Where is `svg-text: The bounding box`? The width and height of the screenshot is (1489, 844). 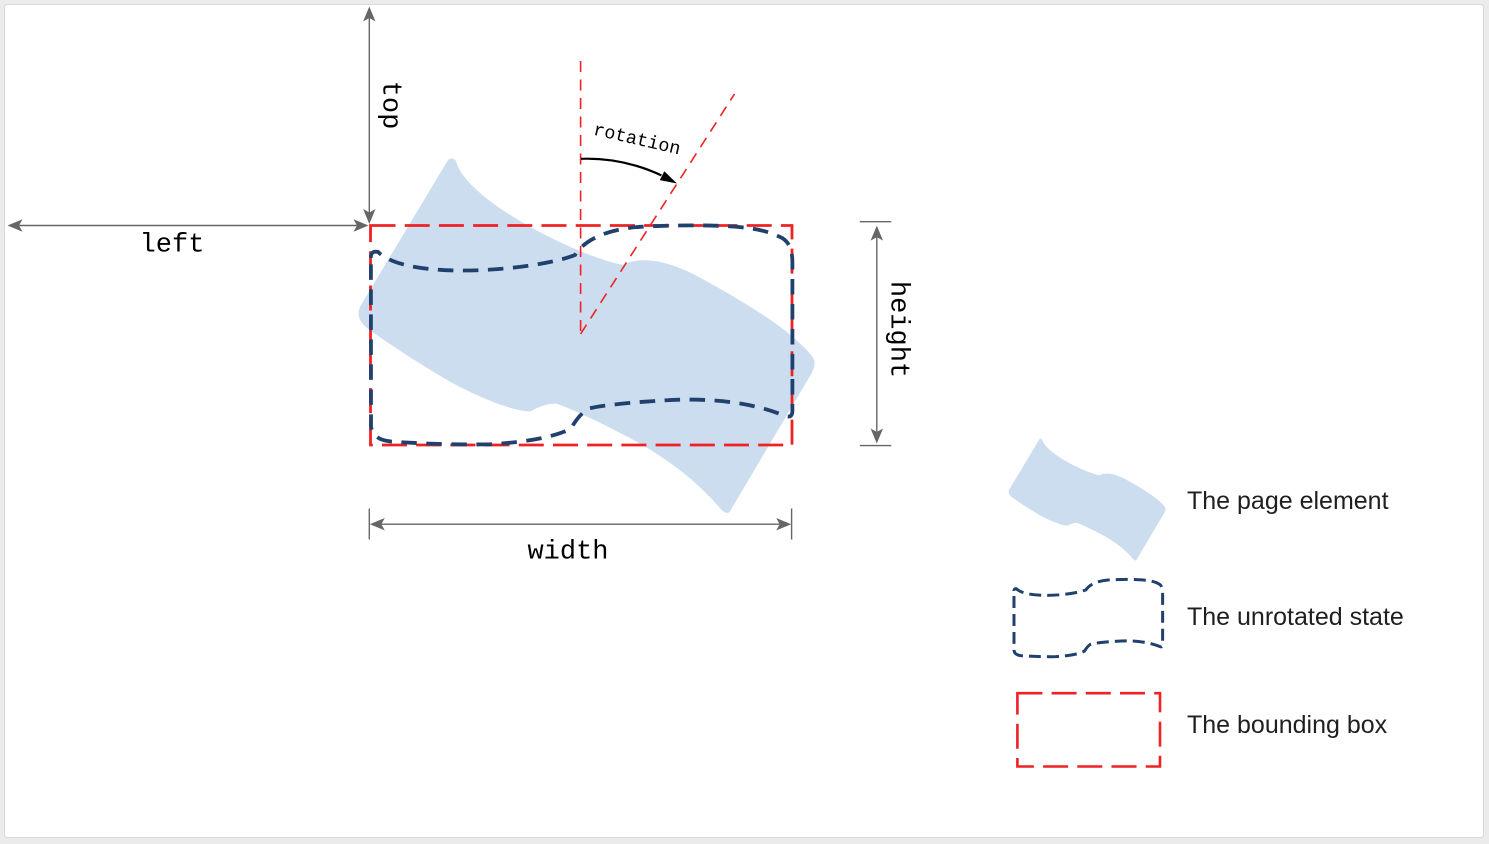 svg-text: The bounding box is located at coordinates (1287, 725).